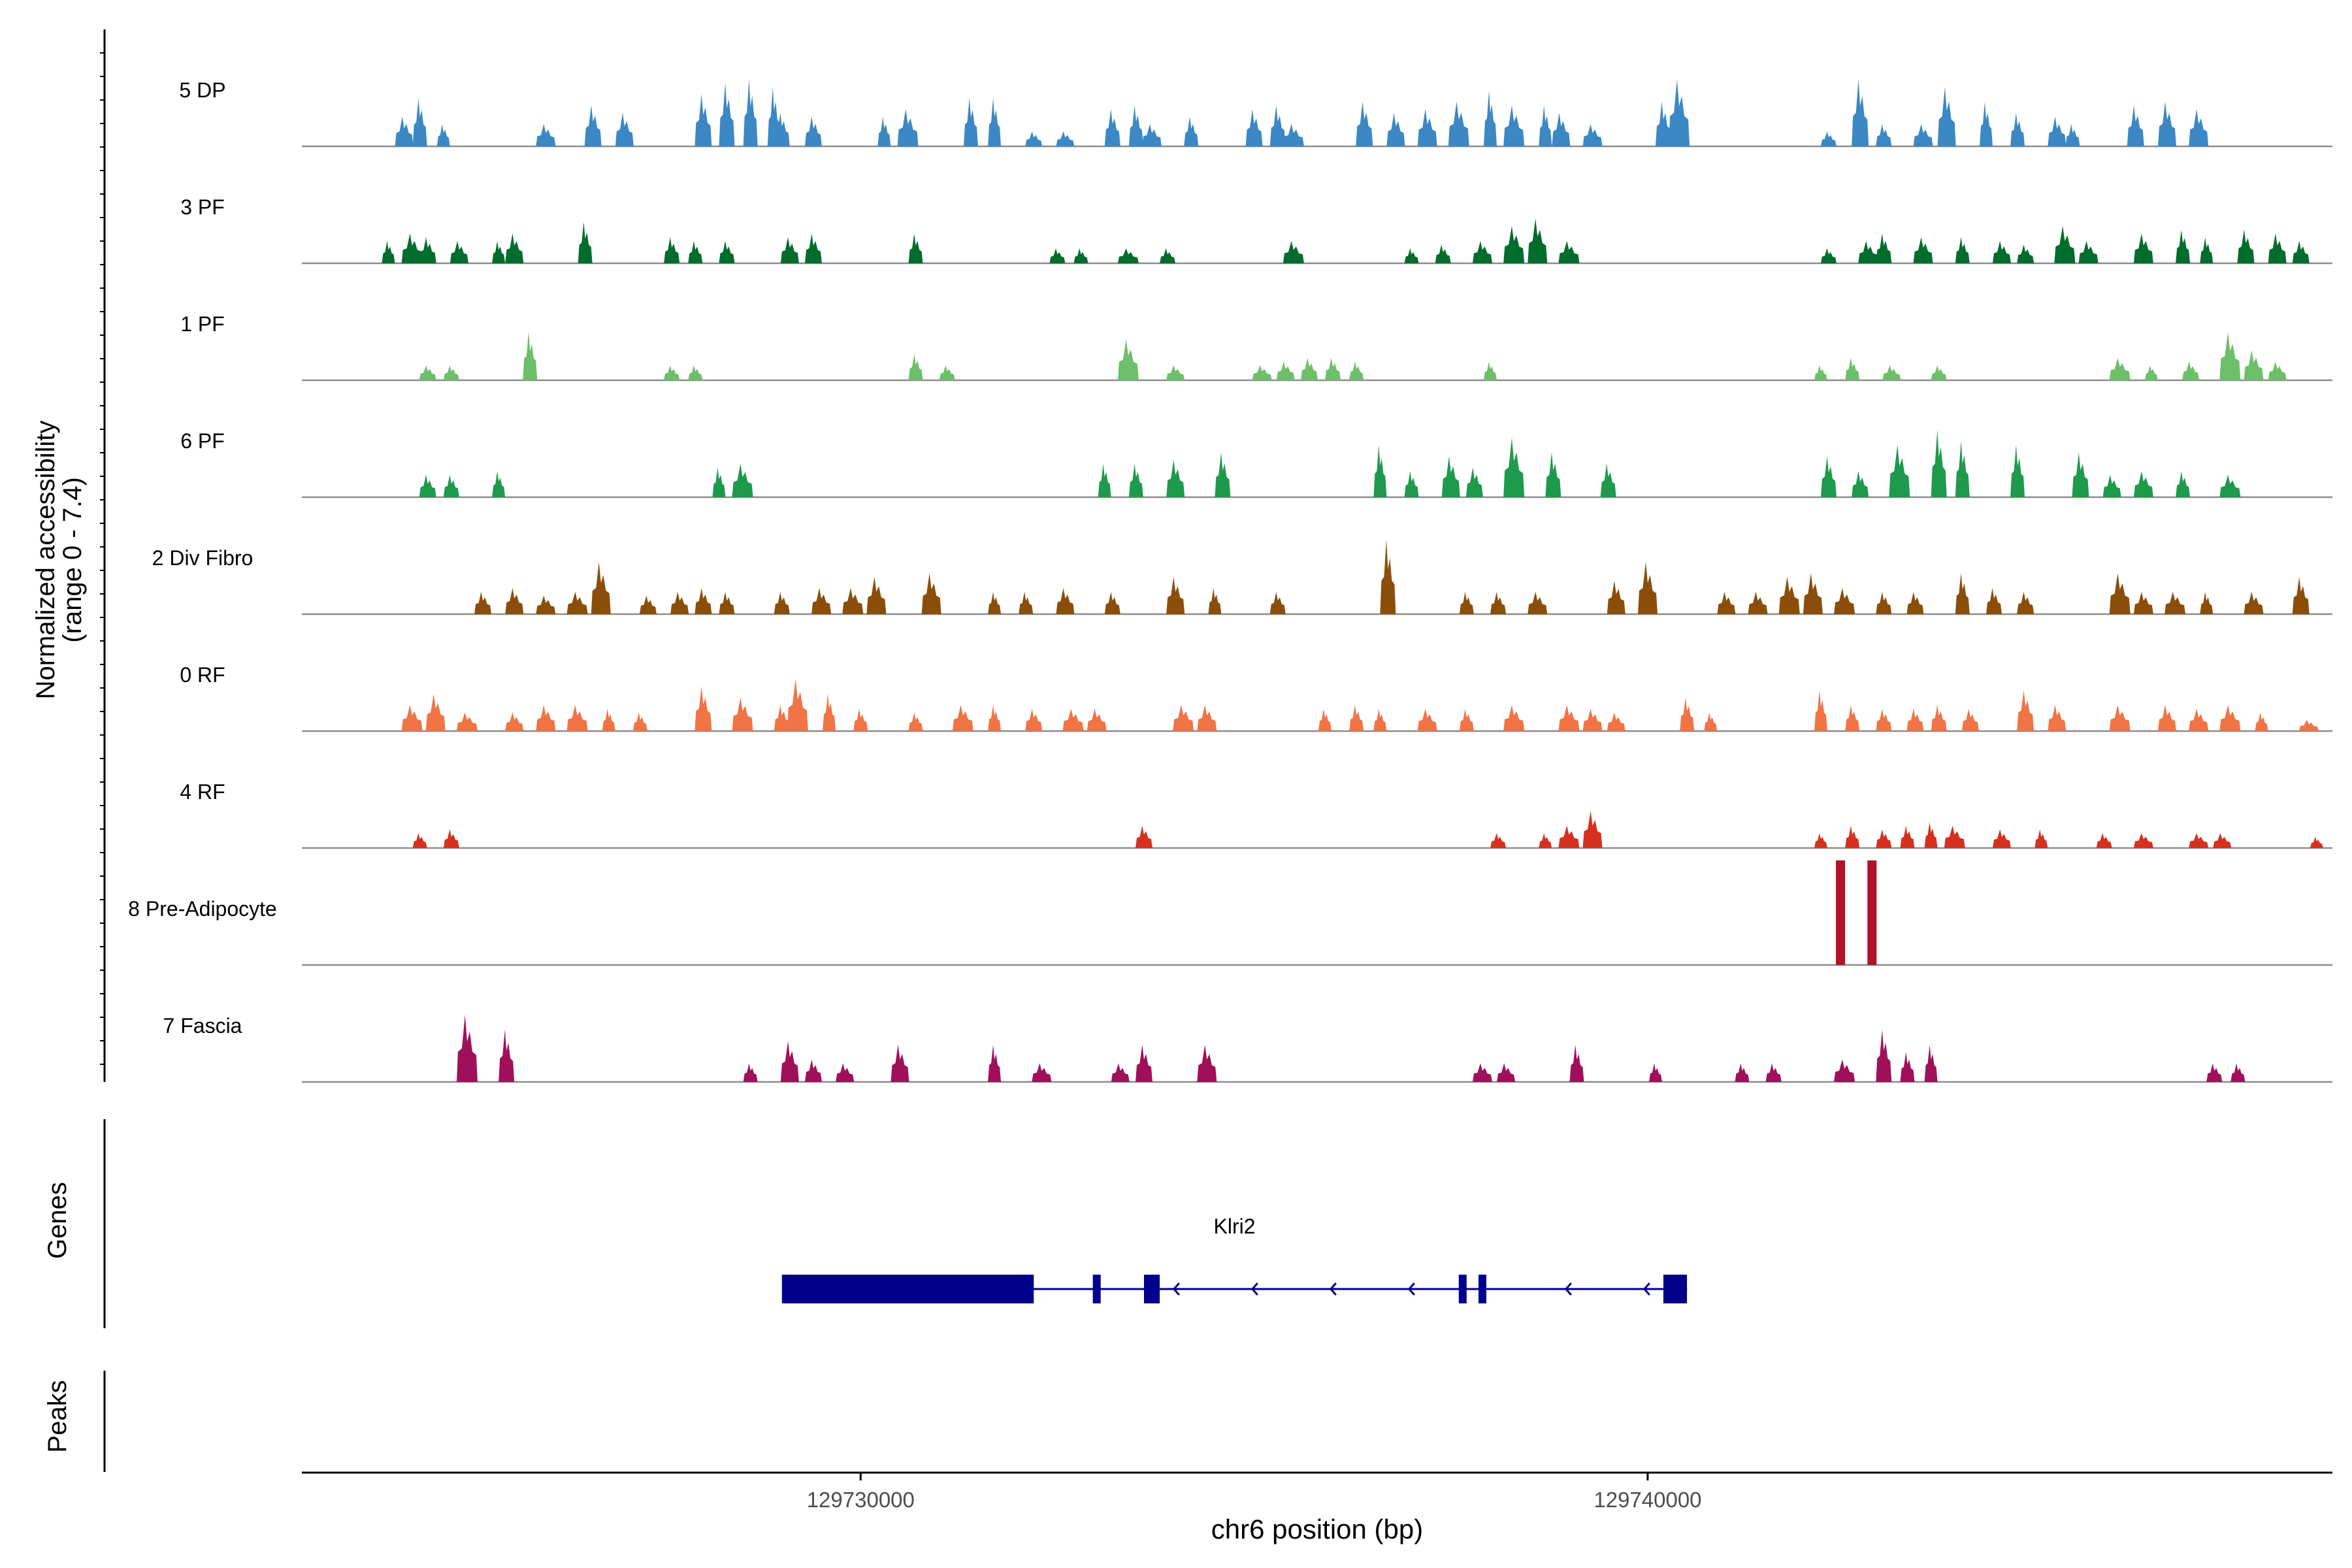  Describe the element at coordinates (202, 90) in the screenshot. I see `track-label: 5 DP` at that location.